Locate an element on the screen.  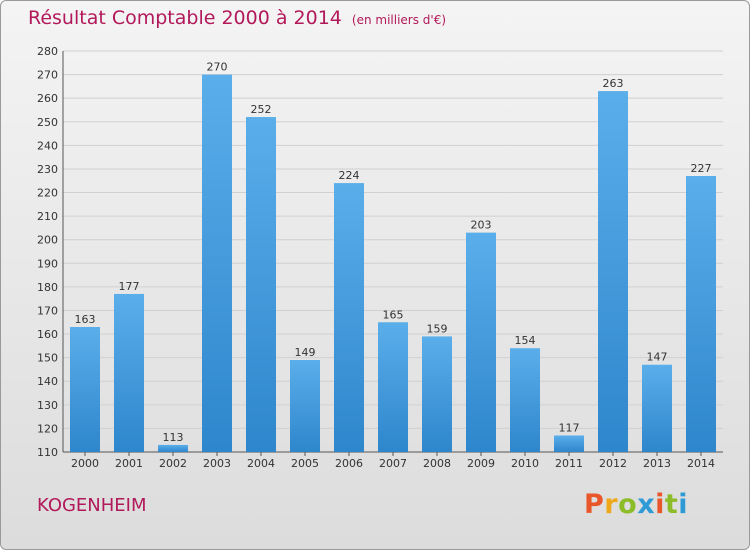
x-tick-label: 2005 is located at coordinates (305, 463).